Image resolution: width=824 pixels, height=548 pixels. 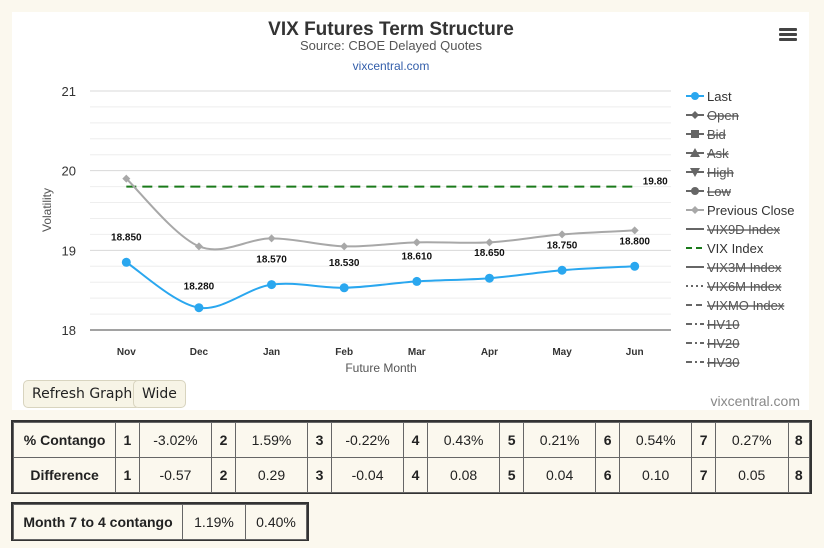 What do you see at coordinates (271, 260) in the screenshot?
I see `last-data-label: 18.570` at bounding box center [271, 260].